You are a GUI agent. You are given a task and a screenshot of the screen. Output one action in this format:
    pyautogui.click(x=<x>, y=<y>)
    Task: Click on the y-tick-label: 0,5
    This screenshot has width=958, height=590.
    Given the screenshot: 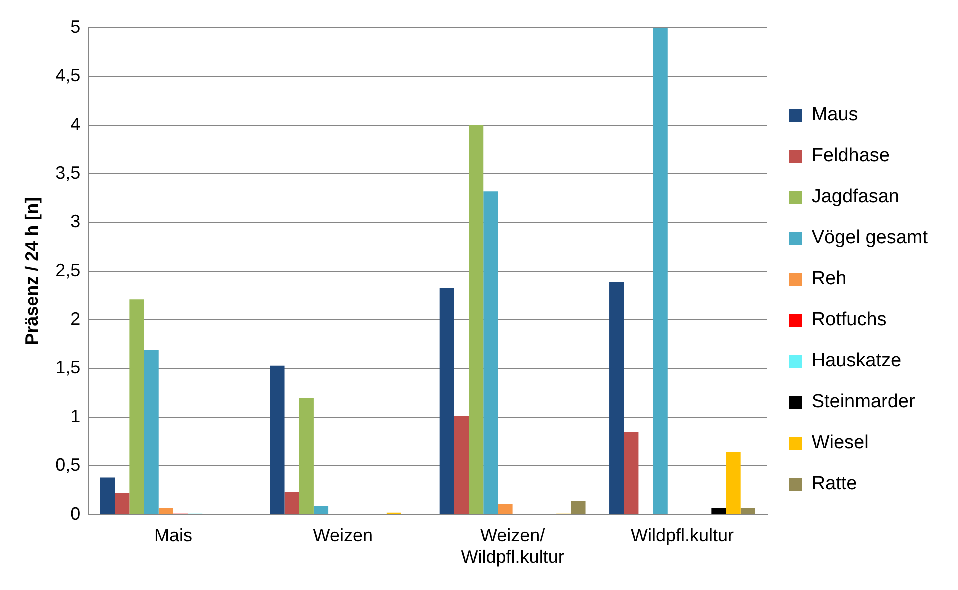 What is the action you would take?
    pyautogui.click(x=68, y=465)
    